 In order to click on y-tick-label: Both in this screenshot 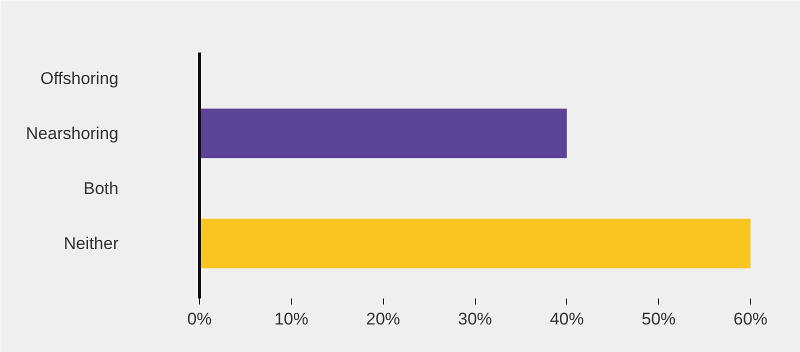, I will do `click(101, 188)`.